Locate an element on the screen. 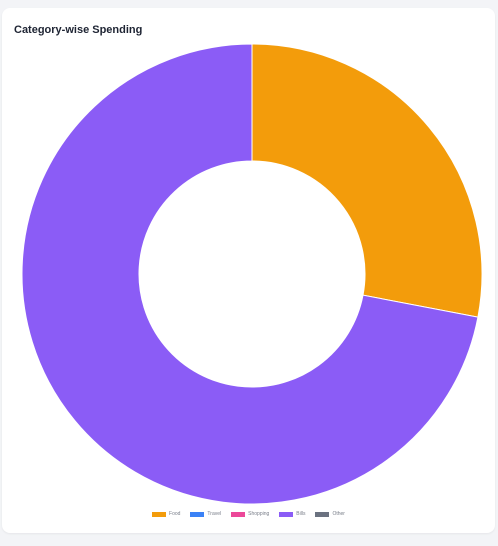 This screenshot has width=498, height=546. chart-legend: Food Travel Shopping Bills Other is located at coordinates (248, 514).